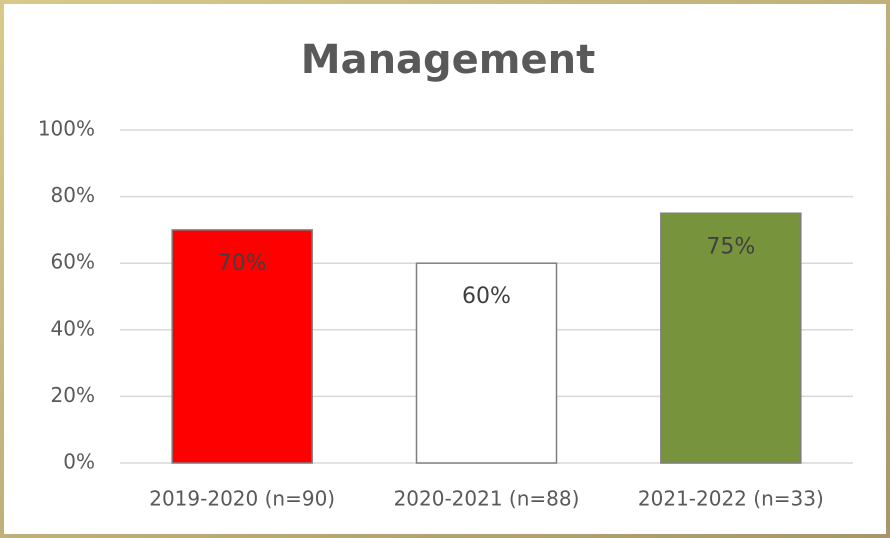 Image resolution: width=890 pixels, height=538 pixels. Describe the element at coordinates (487, 499) in the screenshot. I see `x-tick-label: 2020-2021 (n=88)` at that location.